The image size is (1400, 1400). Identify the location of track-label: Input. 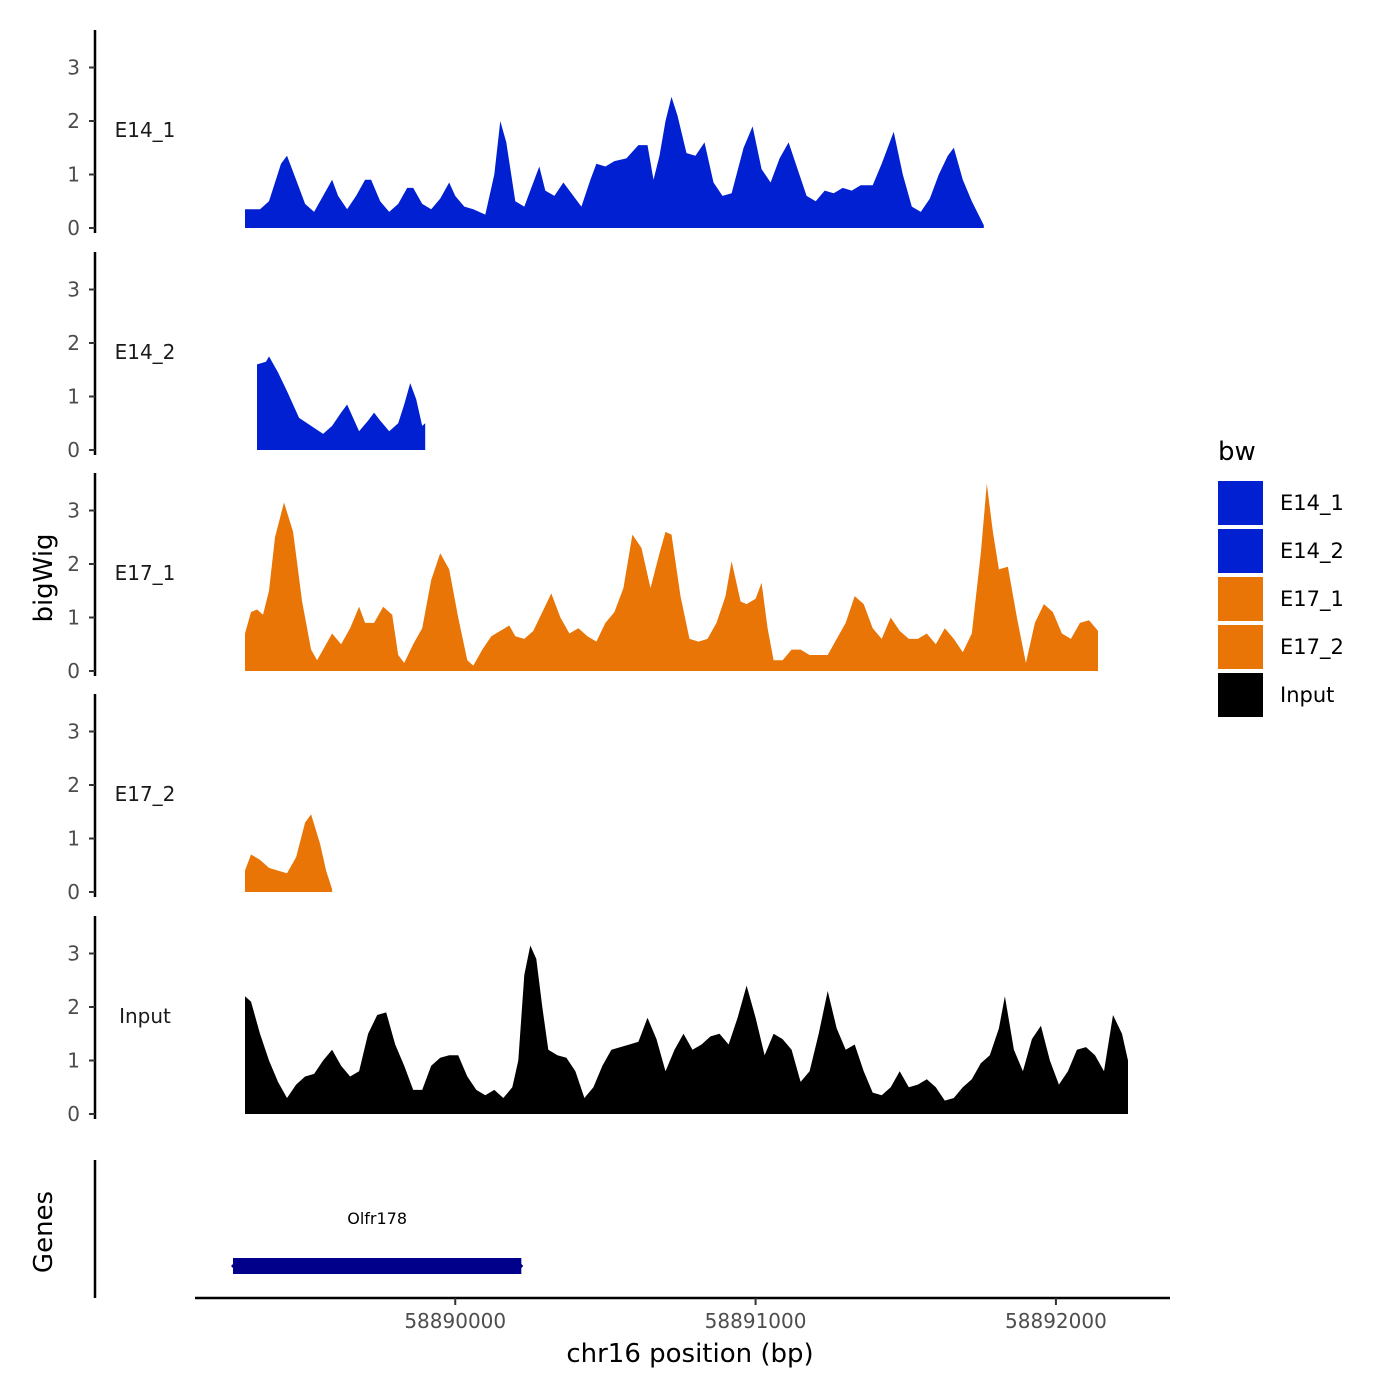
(145, 1016).